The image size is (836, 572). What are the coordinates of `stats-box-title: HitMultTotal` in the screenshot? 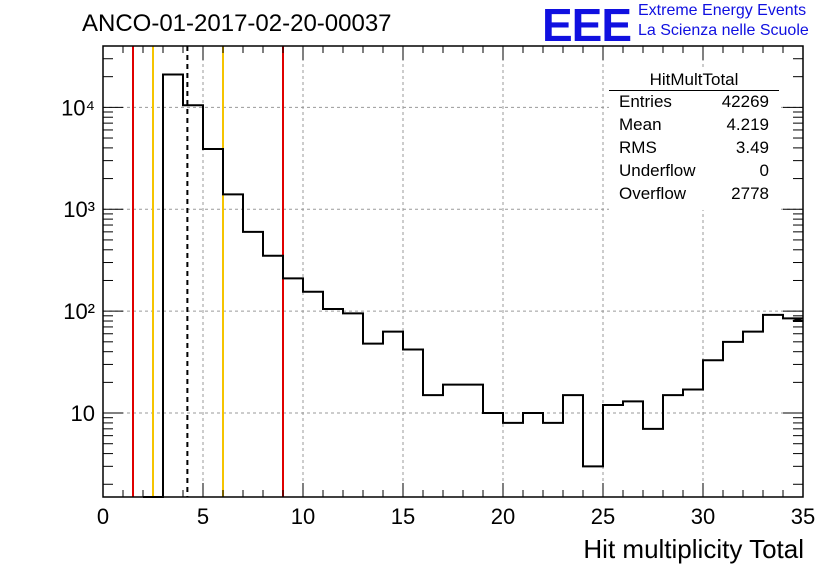 It's located at (694, 79).